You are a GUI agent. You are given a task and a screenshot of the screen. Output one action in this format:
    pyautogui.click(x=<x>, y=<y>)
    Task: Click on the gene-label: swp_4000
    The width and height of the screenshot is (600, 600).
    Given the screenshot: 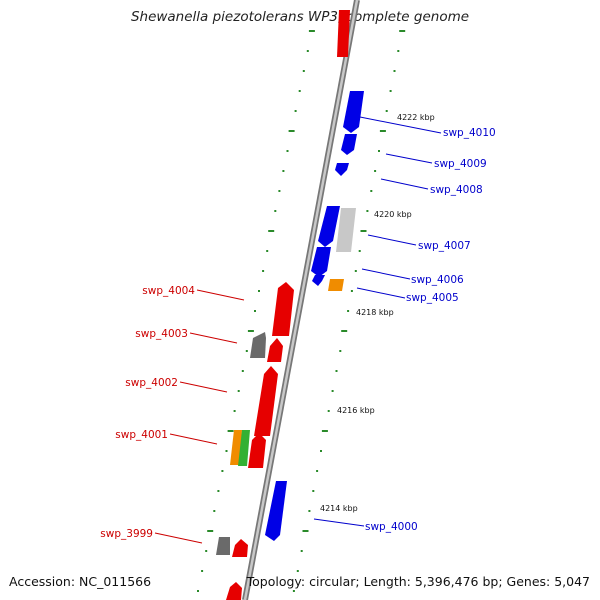 What is the action you would take?
    pyautogui.click(x=391, y=527)
    